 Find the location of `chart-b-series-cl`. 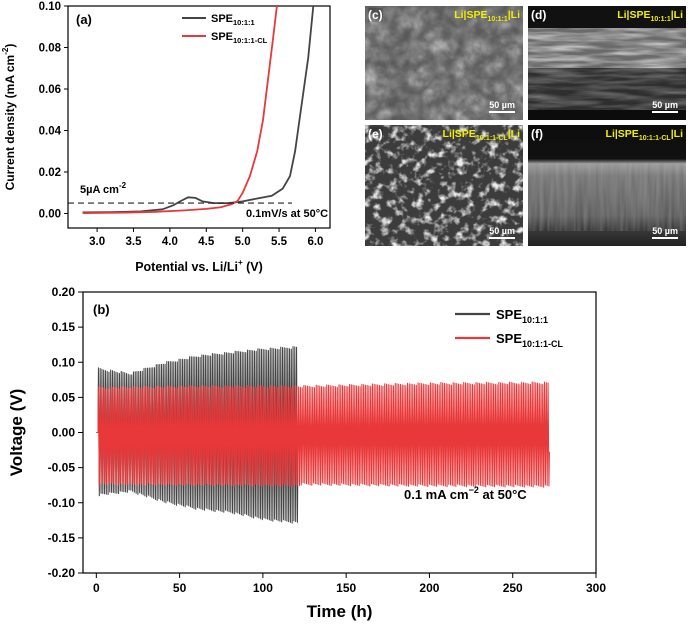

chart-b-series-cl is located at coordinates (323, 434).